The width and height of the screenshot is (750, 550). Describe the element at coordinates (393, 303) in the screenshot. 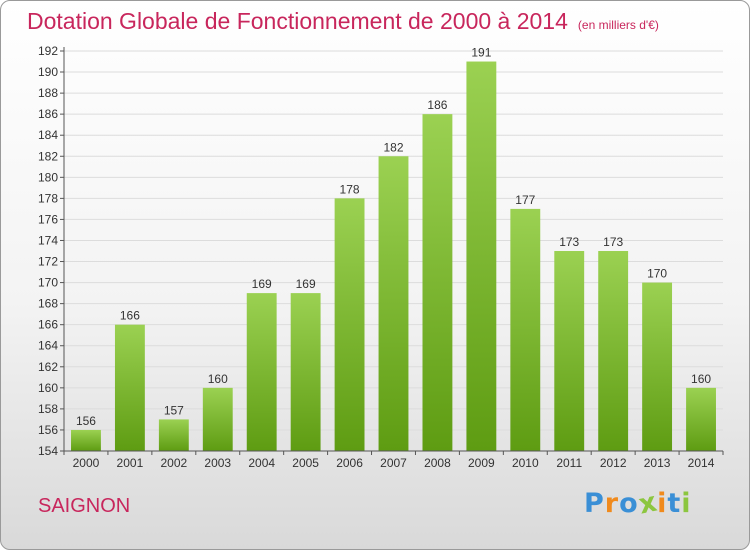

I see `bar-2007` at that location.